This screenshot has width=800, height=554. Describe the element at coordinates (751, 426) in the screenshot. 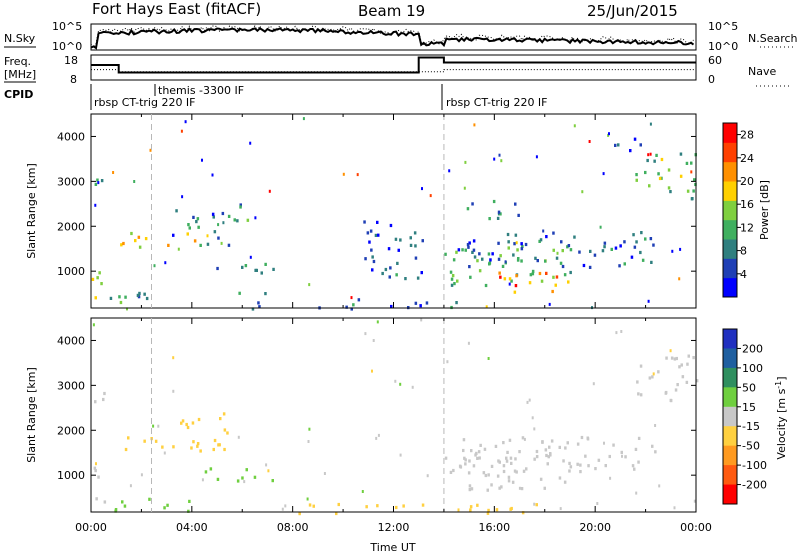

I see `velocity-cbar-tick-label-4: -15` at that location.